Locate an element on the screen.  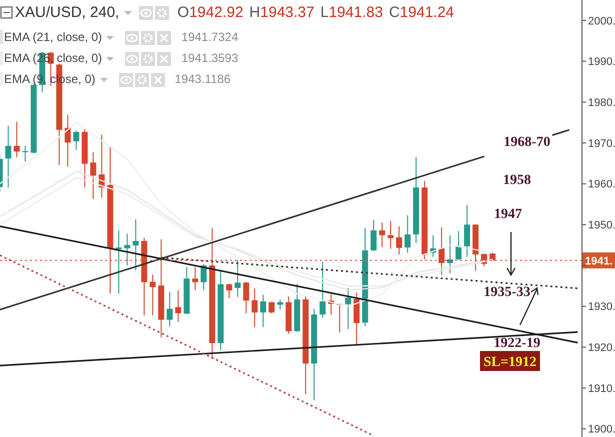
y-tick-label: 2000. is located at coordinates (601, 21).